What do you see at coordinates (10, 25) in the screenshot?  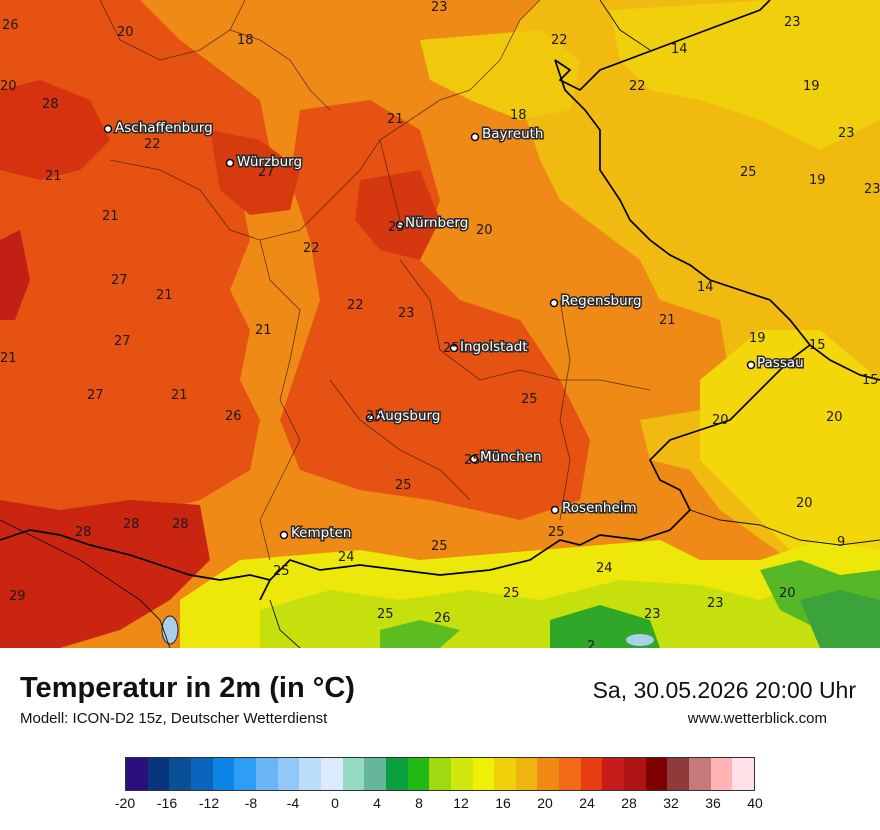 I see `temp-value: 26` at bounding box center [10, 25].